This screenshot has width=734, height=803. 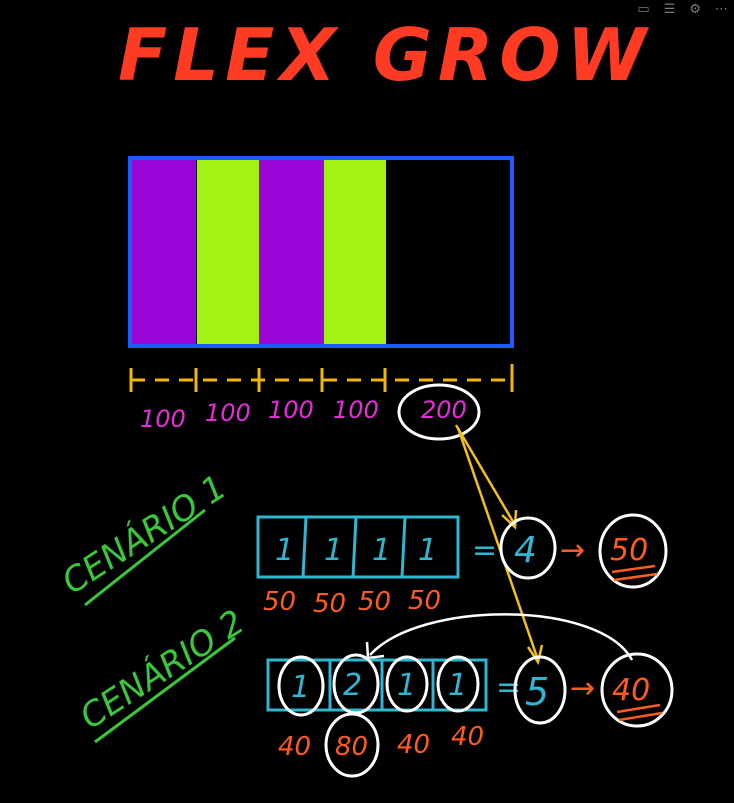 I want to click on notes-icon: ☰, so click(x=669, y=9).